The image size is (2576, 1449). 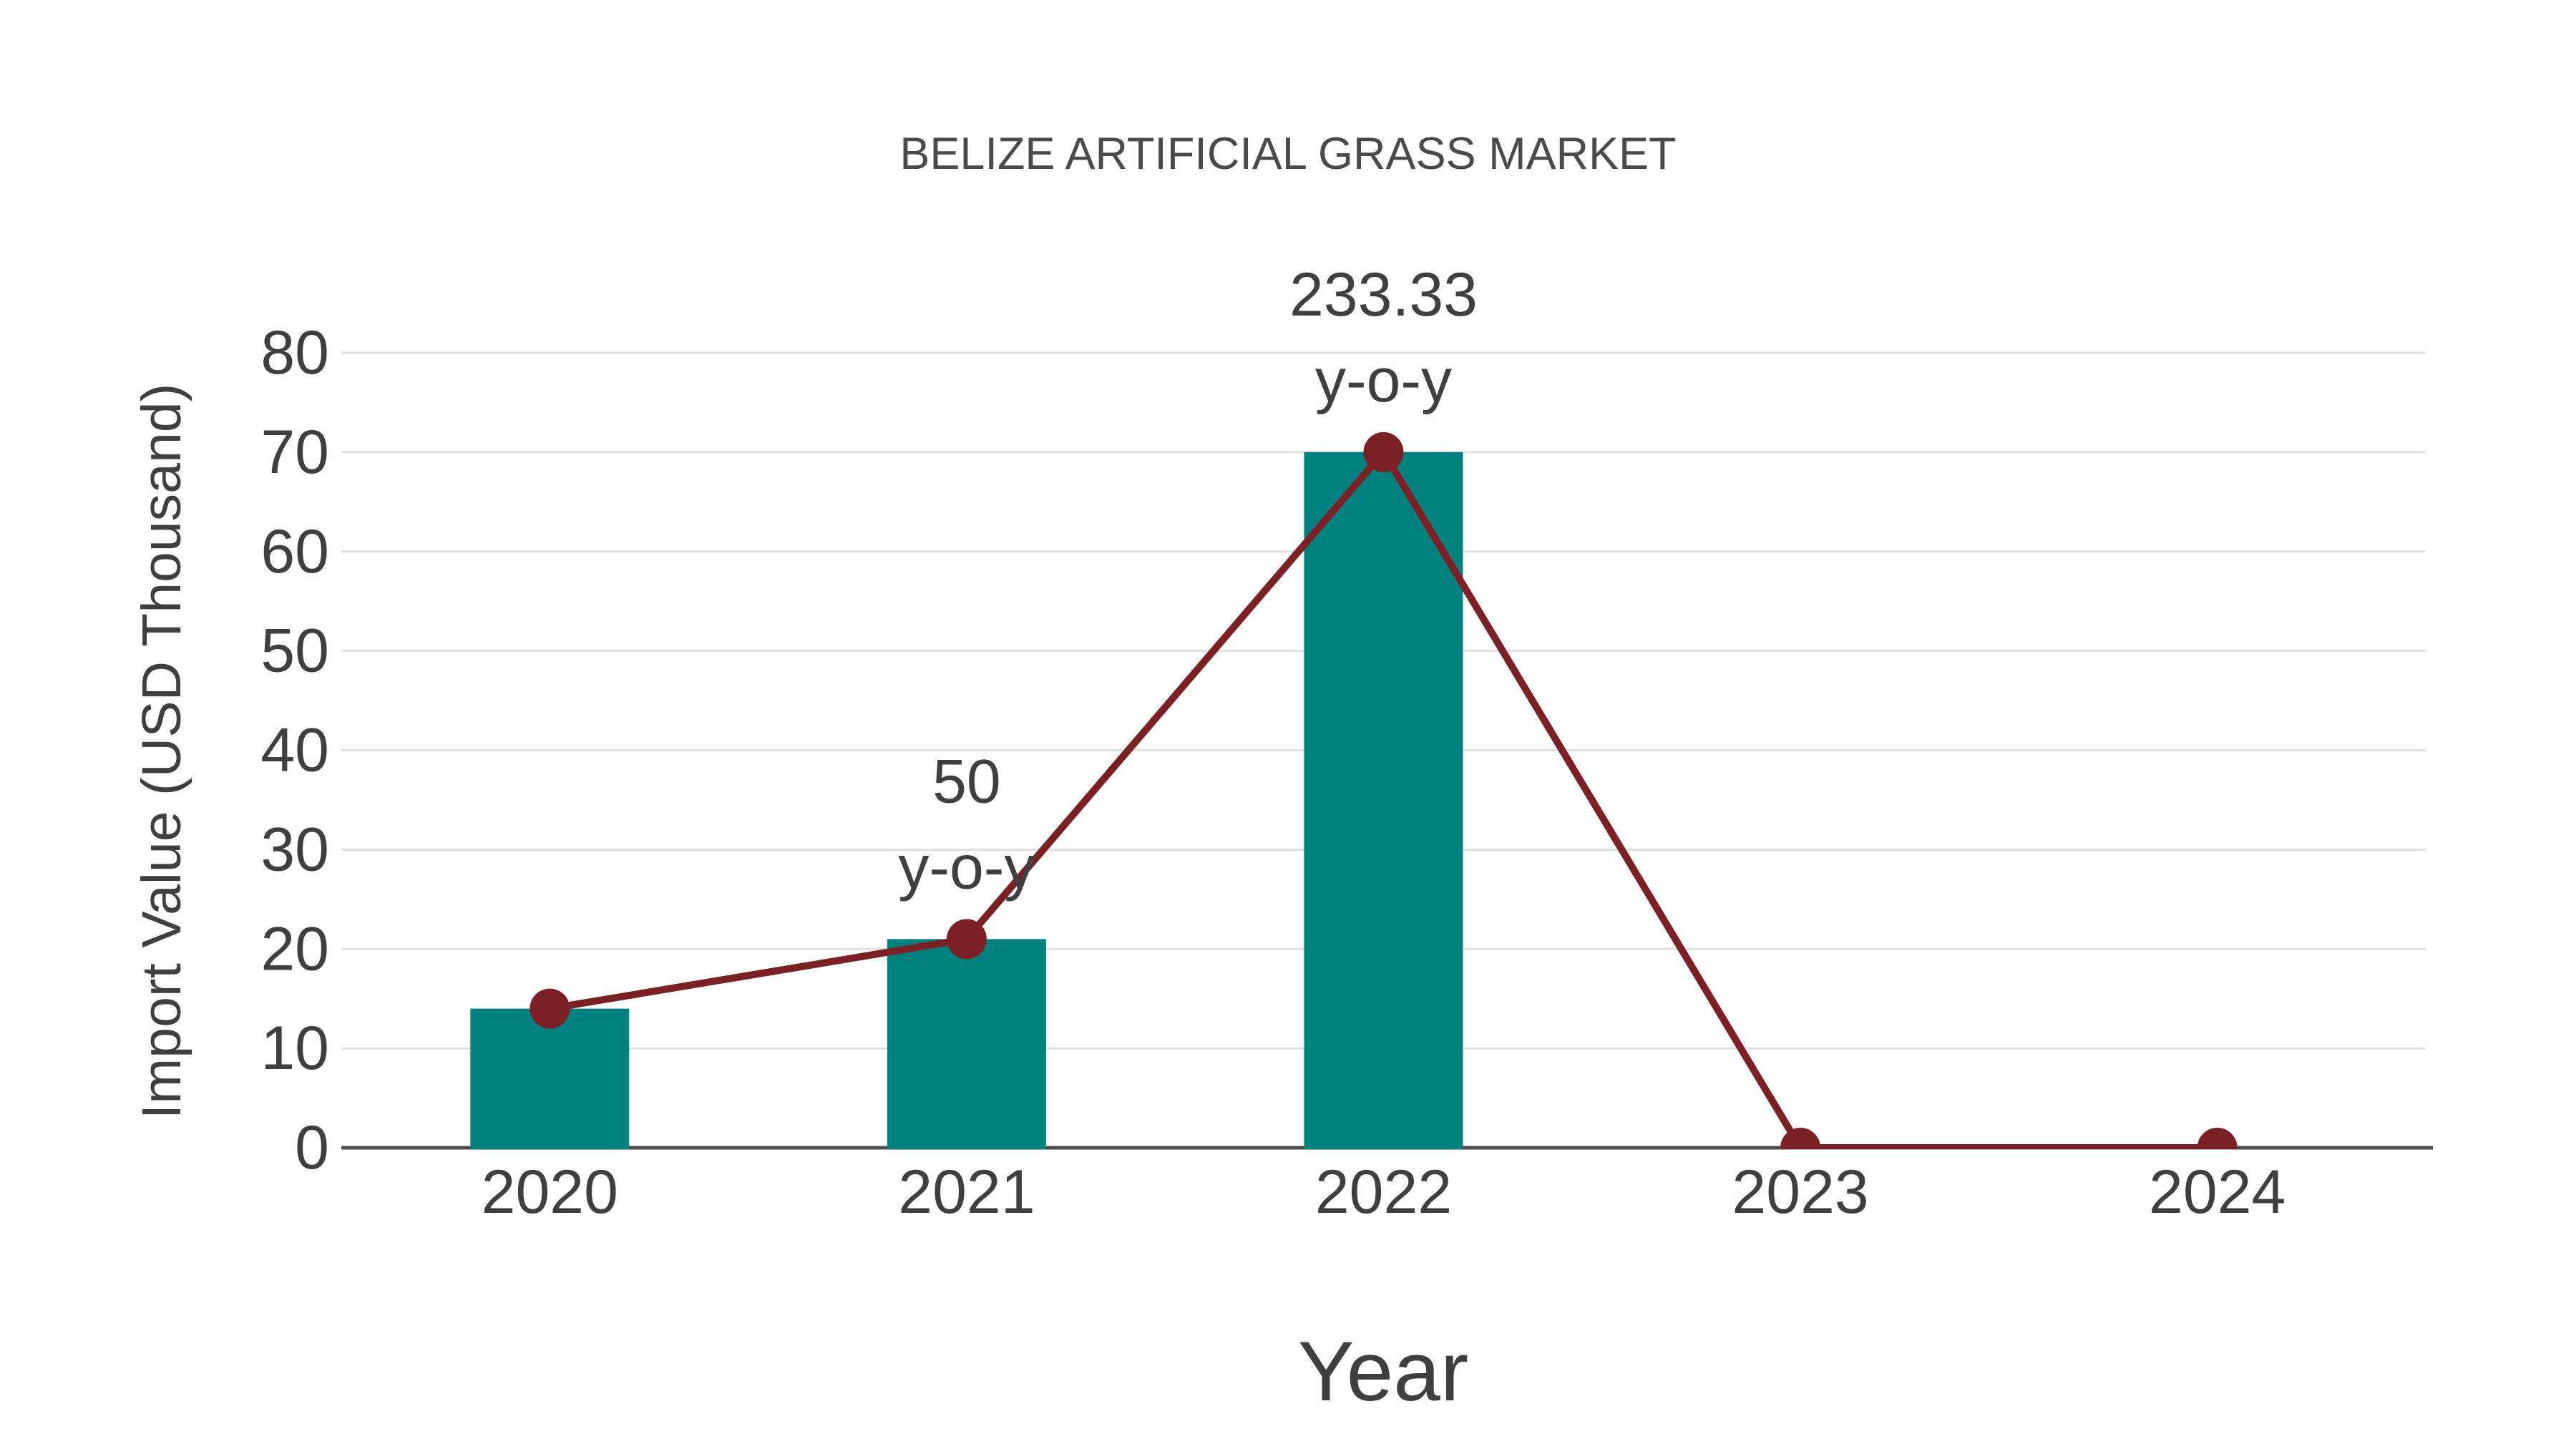 What do you see at coordinates (1383, 451) in the screenshot?
I see `marker-2022` at bounding box center [1383, 451].